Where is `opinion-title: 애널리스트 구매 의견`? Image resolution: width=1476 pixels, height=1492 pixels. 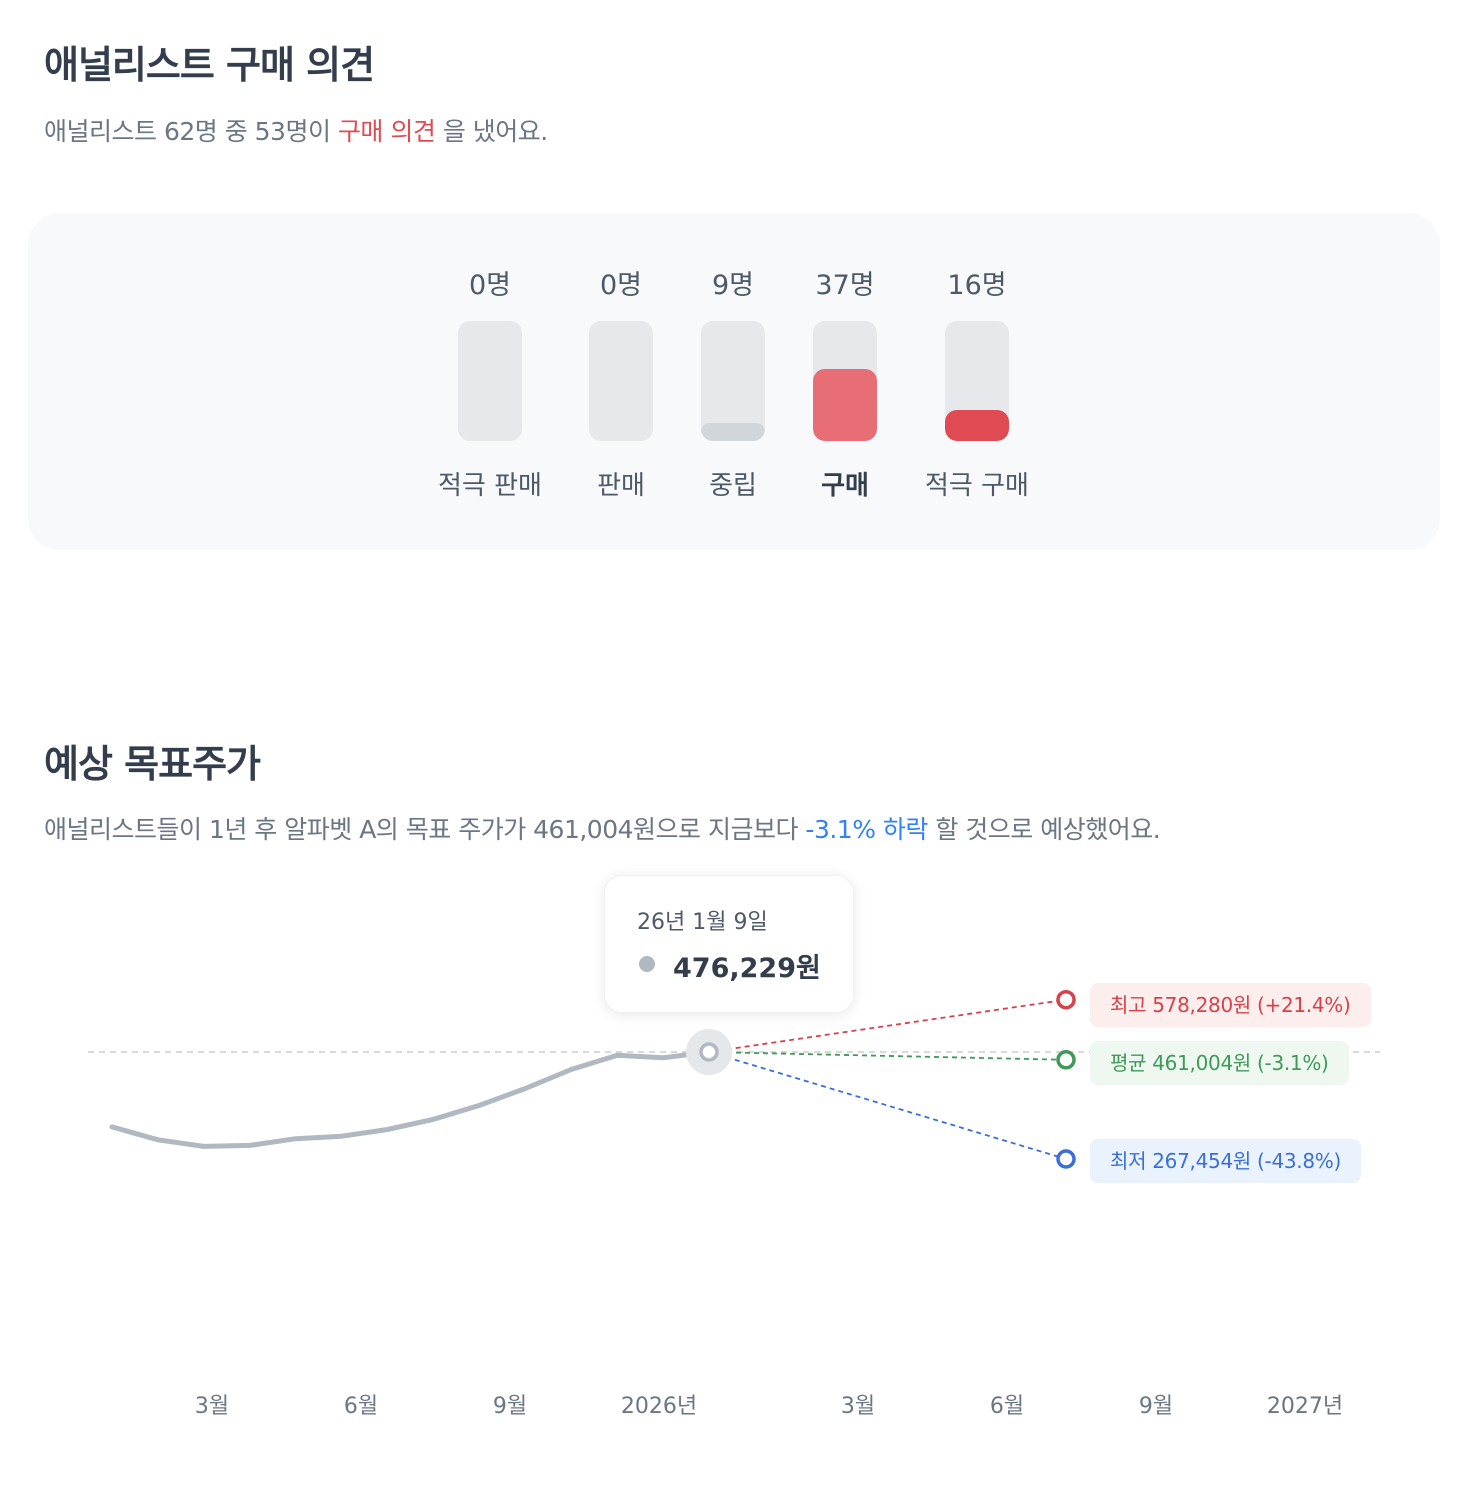 opinion-title: 애널리스트 구매 의견 is located at coordinates (209, 65).